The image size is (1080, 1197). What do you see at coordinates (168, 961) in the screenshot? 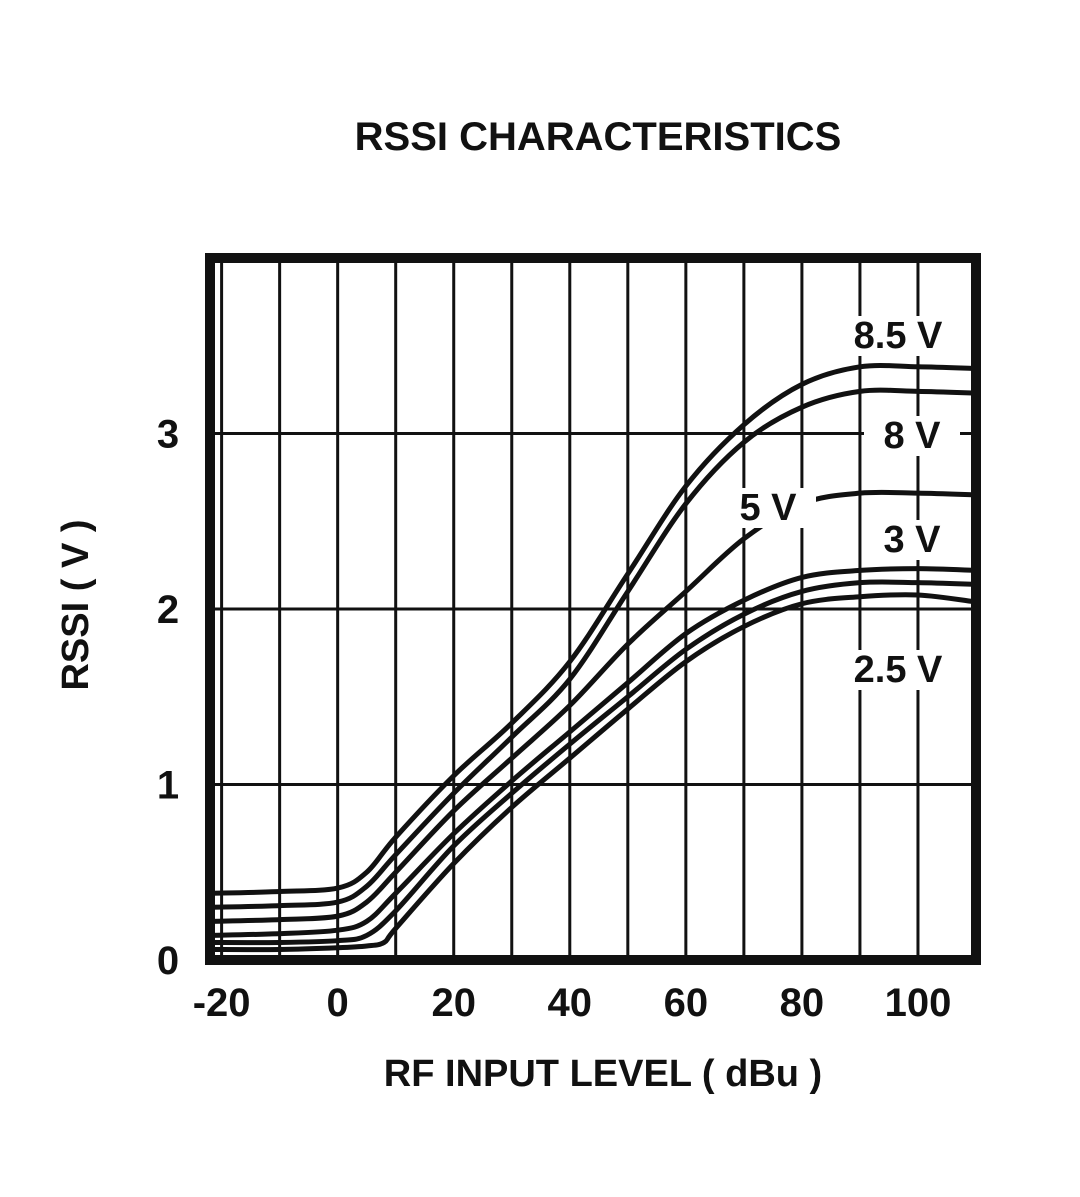
I see `y-tick-label: 0` at bounding box center [168, 961].